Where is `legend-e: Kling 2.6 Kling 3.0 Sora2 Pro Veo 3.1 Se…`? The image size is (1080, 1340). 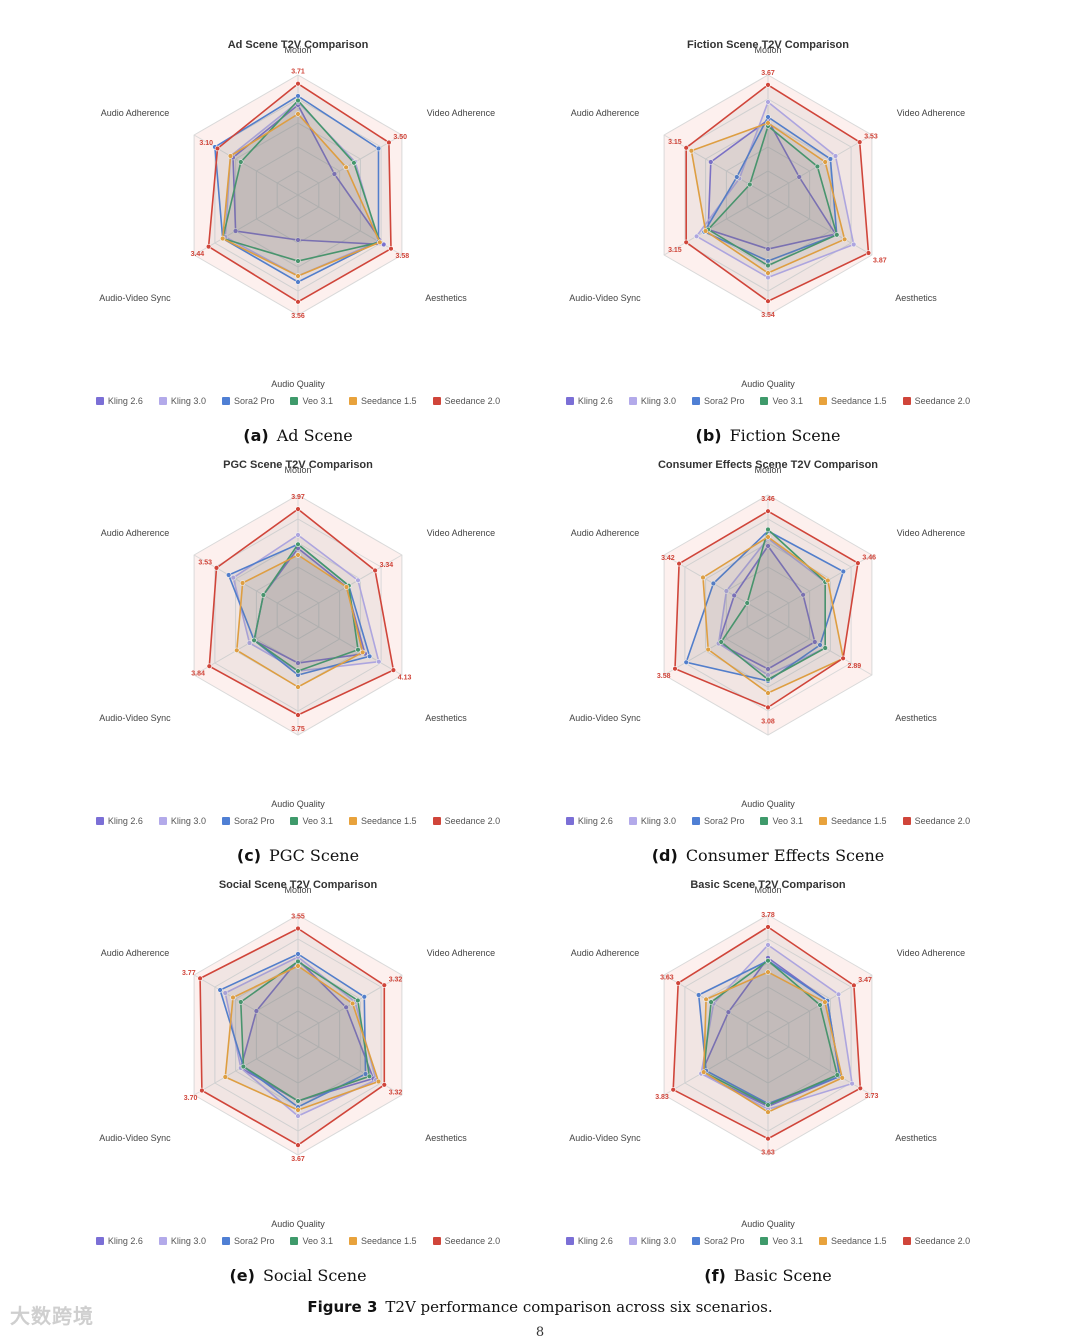 legend-e: Kling 2.6 Kling 3.0 Sora2 Pro Veo 3.1 Se… is located at coordinates (298, 1241).